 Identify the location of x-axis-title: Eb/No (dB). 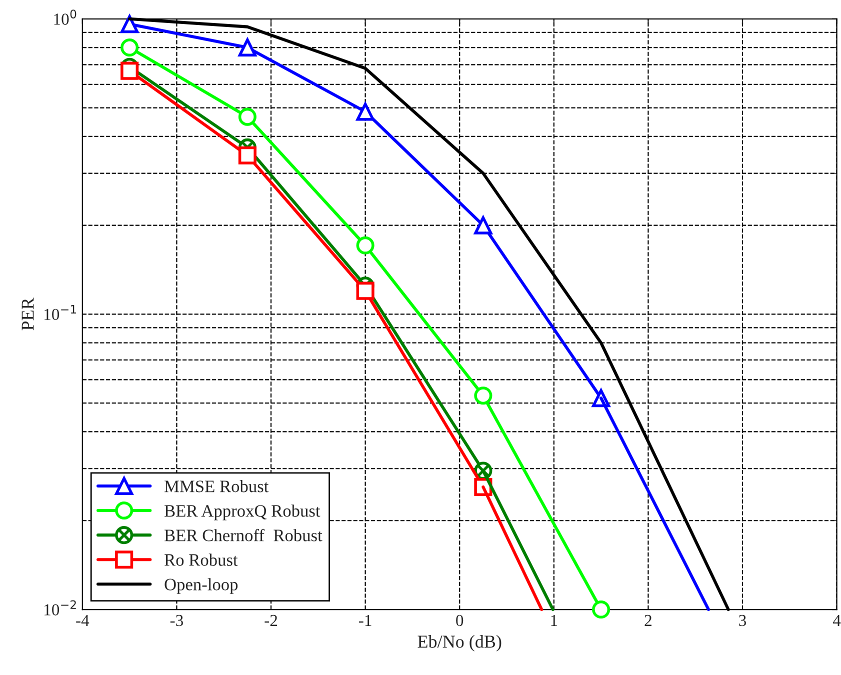
(460, 643).